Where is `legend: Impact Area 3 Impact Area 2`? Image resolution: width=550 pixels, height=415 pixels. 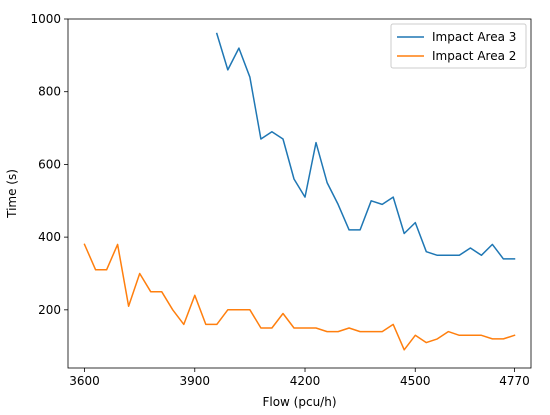
legend: Impact Area 3 Impact Area 2 is located at coordinates (458, 46).